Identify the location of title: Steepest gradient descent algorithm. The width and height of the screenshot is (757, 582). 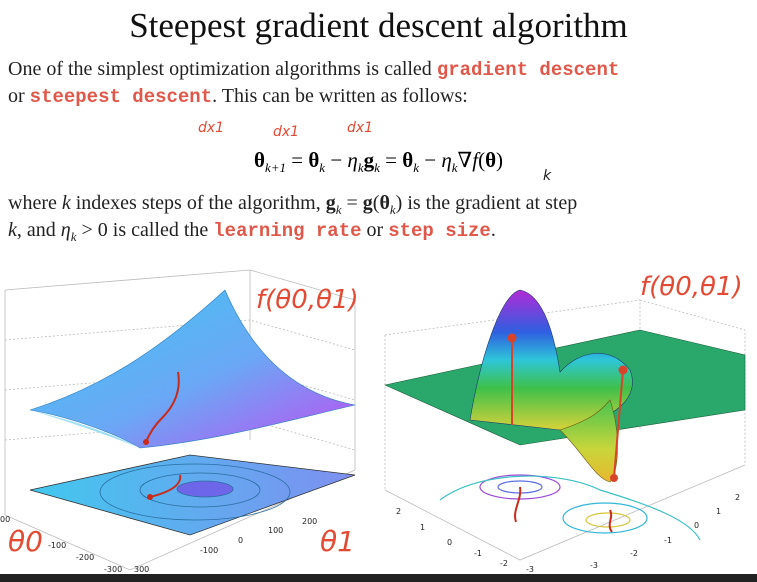
(378, 25).